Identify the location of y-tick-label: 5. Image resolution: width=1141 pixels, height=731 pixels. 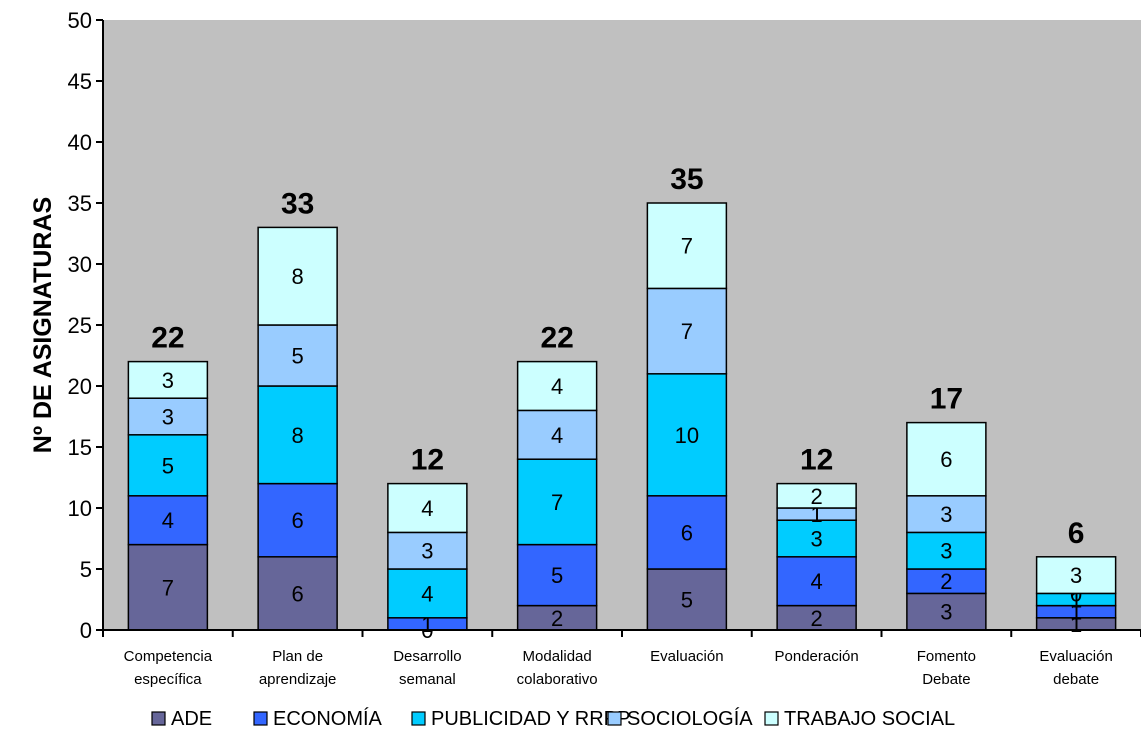
(86, 569).